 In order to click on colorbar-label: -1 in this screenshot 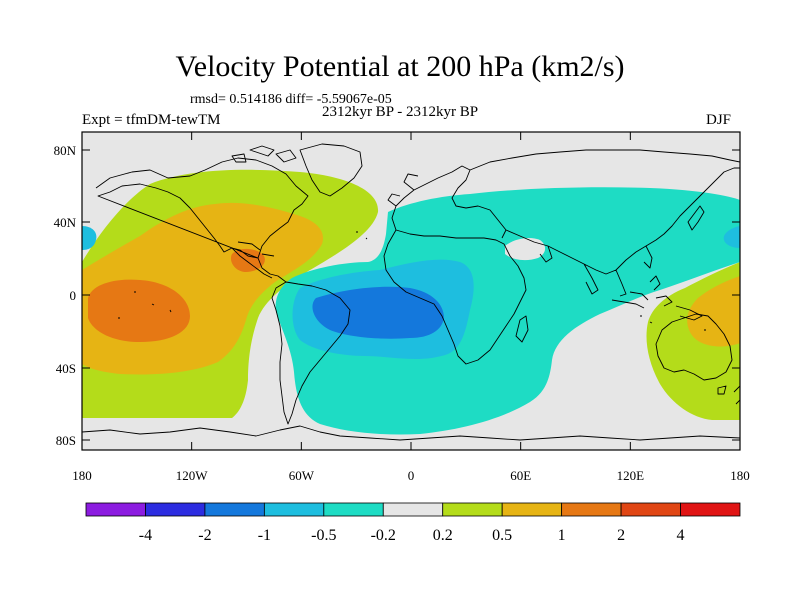, I will do `click(264, 535)`.